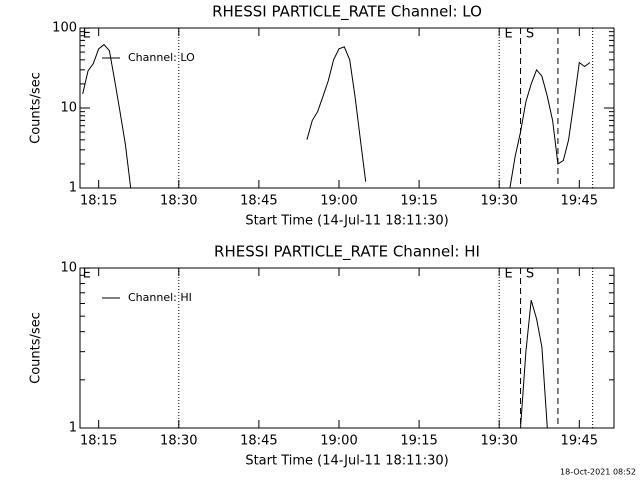 The width and height of the screenshot is (640, 480). What do you see at coordinates (347, 252) in the screenshot?
I see `chart-title: RHESSI PARTICLE_RATE Channel: HI` at bounding box center [347, 252].